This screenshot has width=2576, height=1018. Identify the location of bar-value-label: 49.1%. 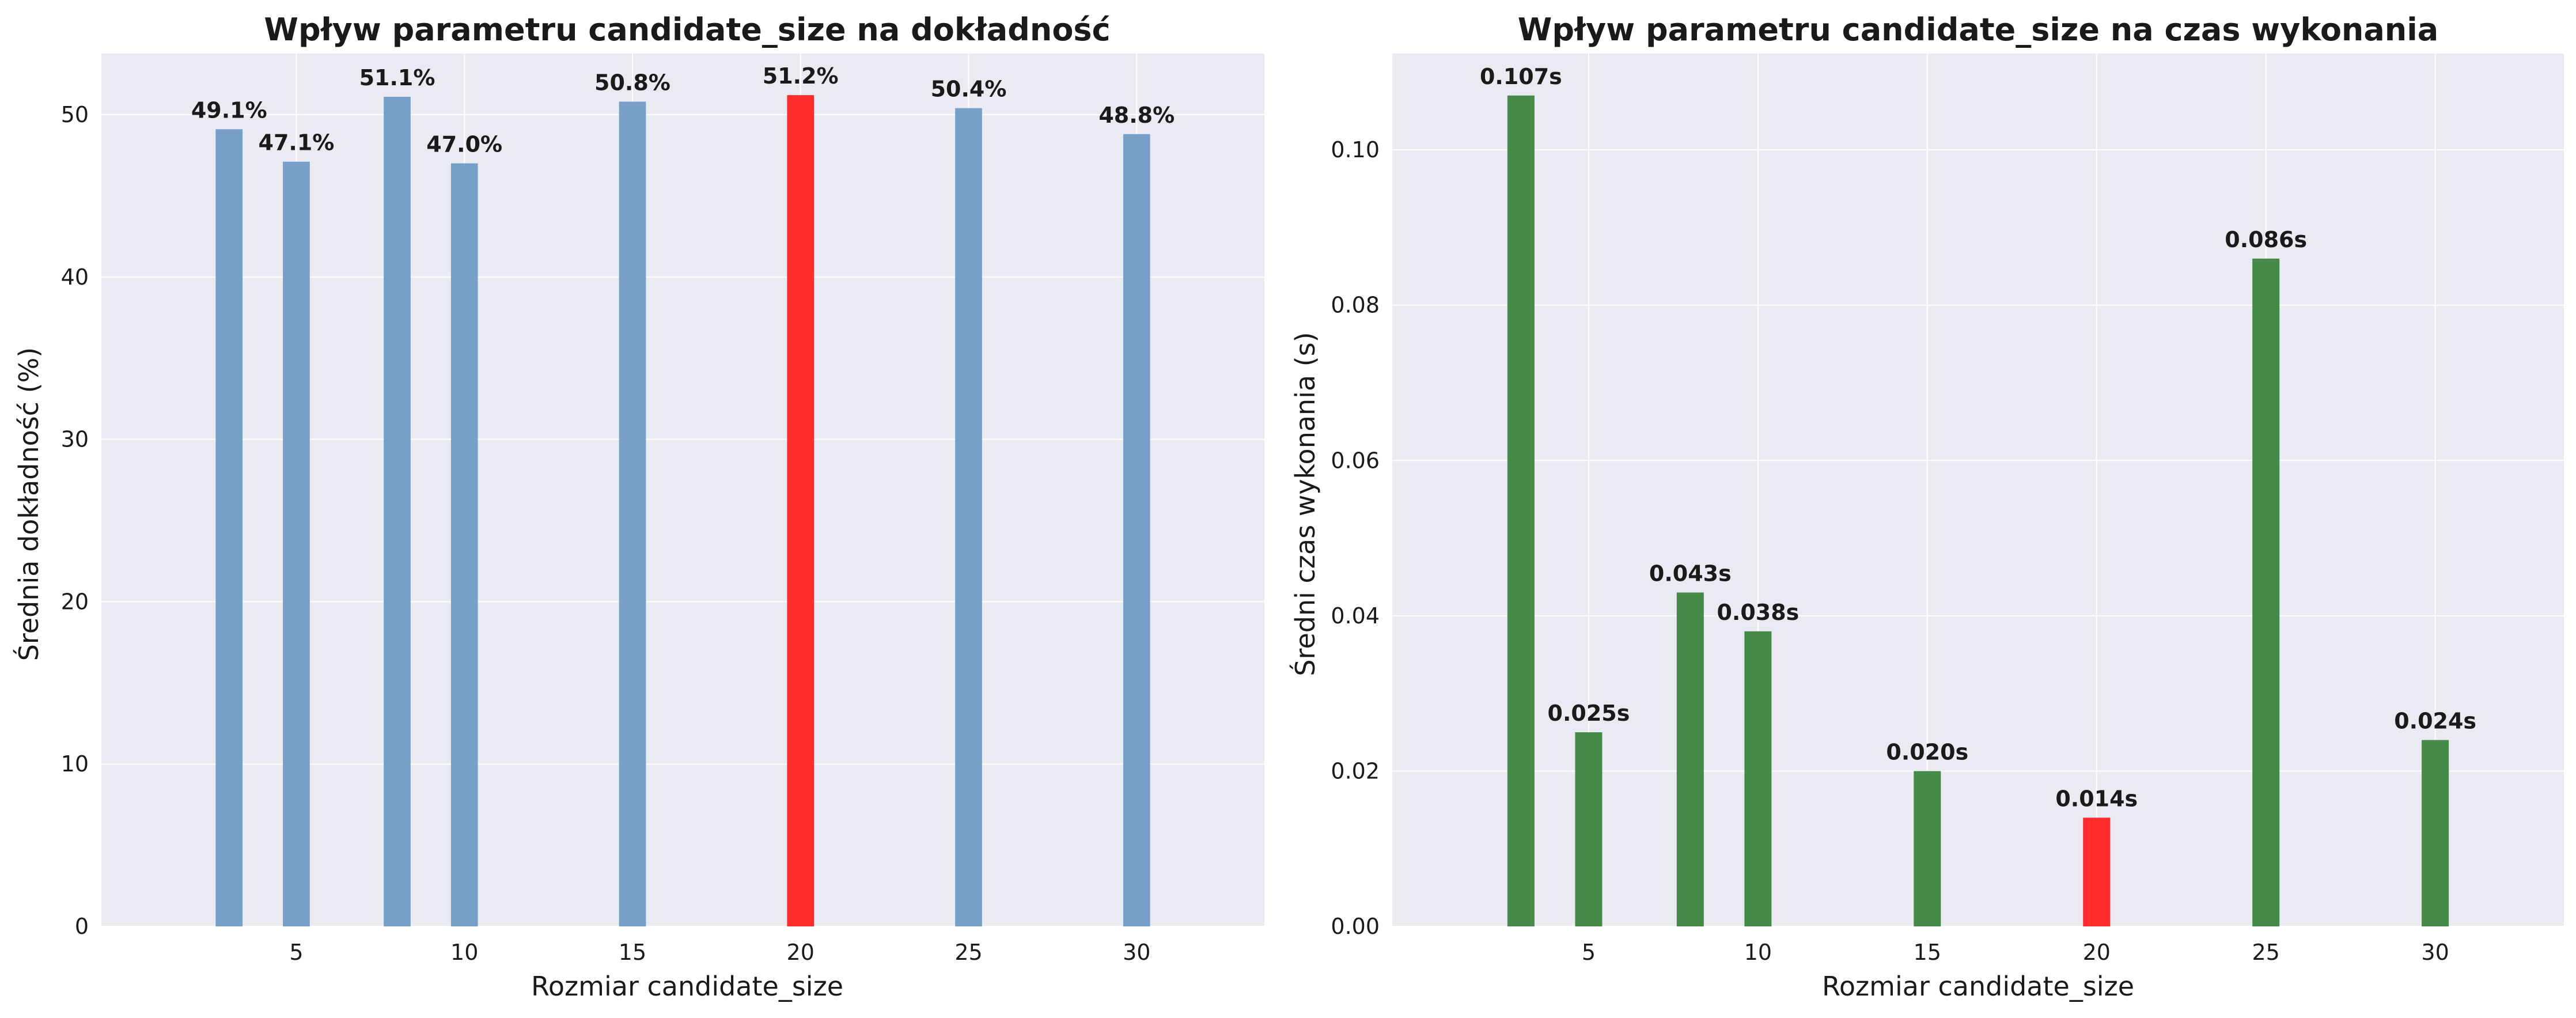
(229, 110).